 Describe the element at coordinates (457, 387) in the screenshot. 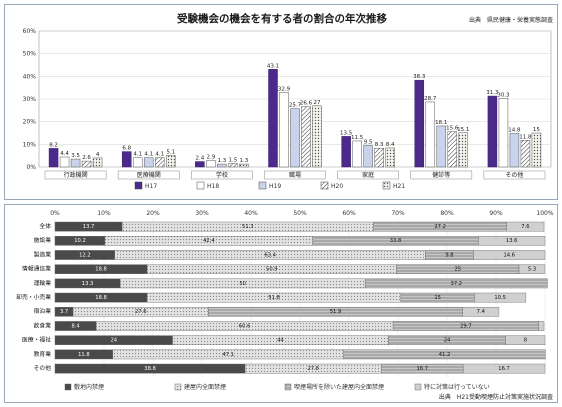

I see `legend-label: 特に対策は行っていない` at that location.